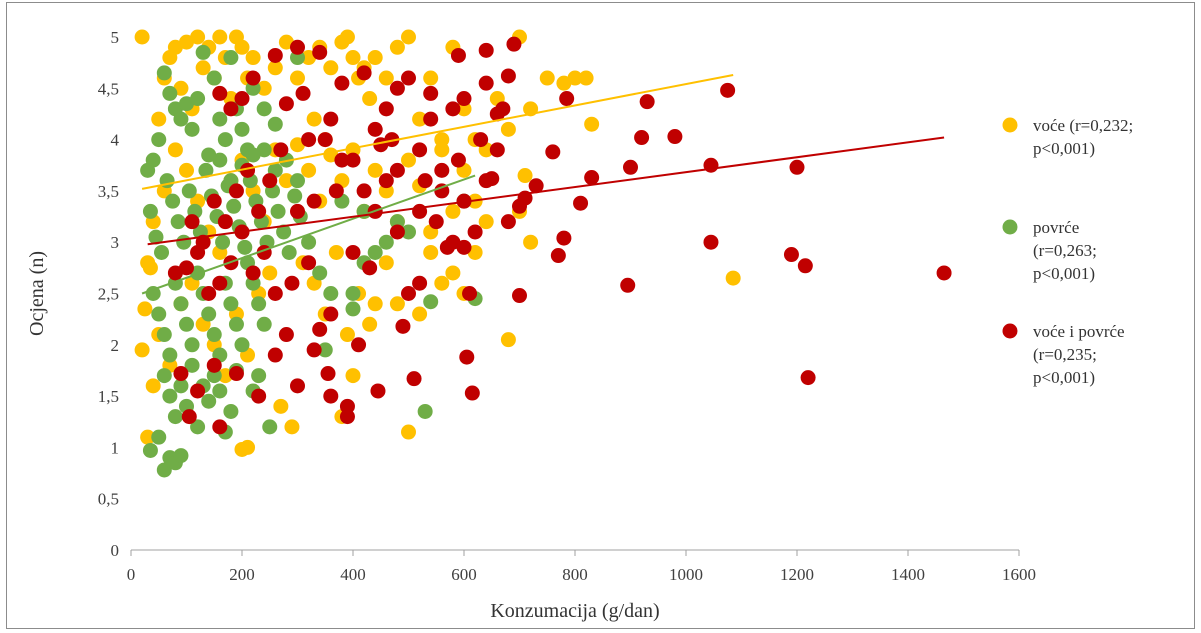  I want to click on legend-label-series-2: p<0,001), so click(1064, 273).